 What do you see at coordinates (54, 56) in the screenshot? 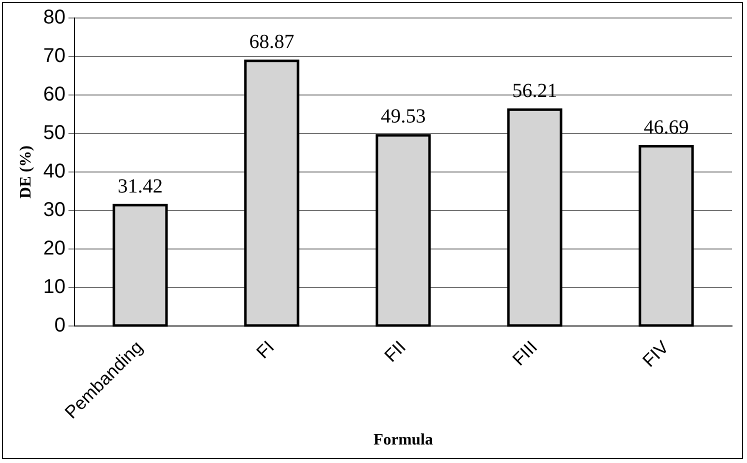
I see `y-tick-label: 70` at bounding box center [54, 56].